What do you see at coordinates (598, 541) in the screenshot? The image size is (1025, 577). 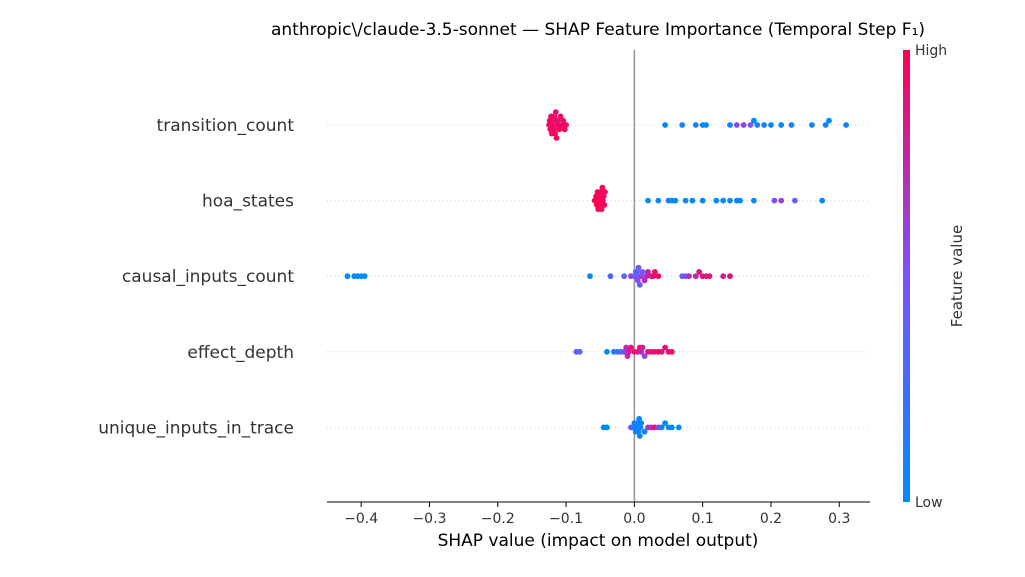 I see `x-axis-label: SHAP value (impact on model output)` at bounding box center [598, 541].